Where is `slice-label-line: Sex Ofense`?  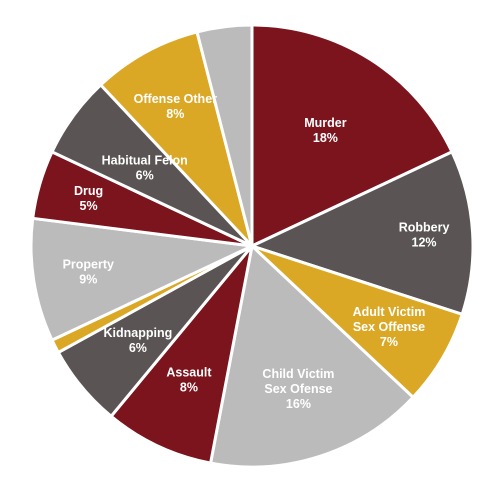
slice-label-line: Sex Ofense is located at coordinates (298, 389).